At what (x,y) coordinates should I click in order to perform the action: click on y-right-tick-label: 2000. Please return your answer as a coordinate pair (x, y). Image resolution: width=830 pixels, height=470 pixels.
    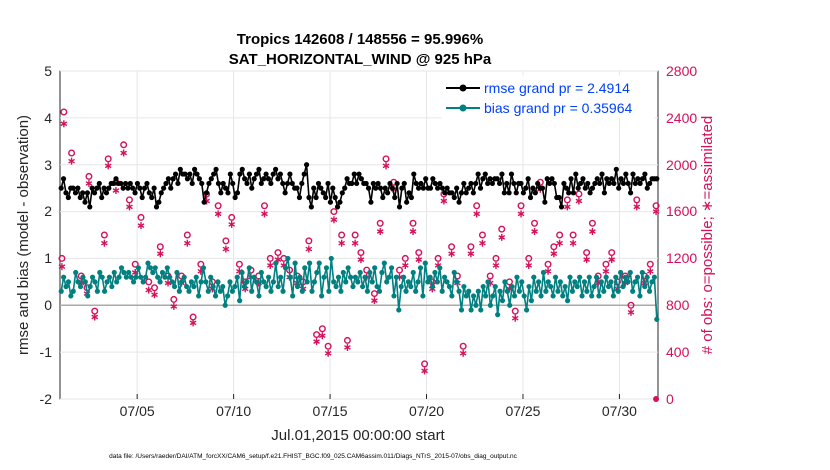
    Looking at the image, I should click on (681, 165).